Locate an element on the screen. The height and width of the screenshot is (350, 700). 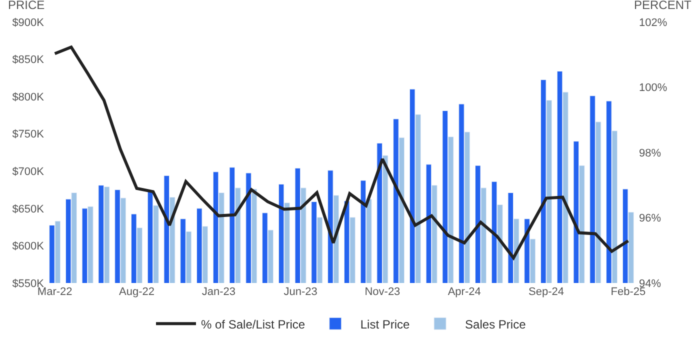
x-tick-label: Nov-23 is located at coordinates (382, 292).